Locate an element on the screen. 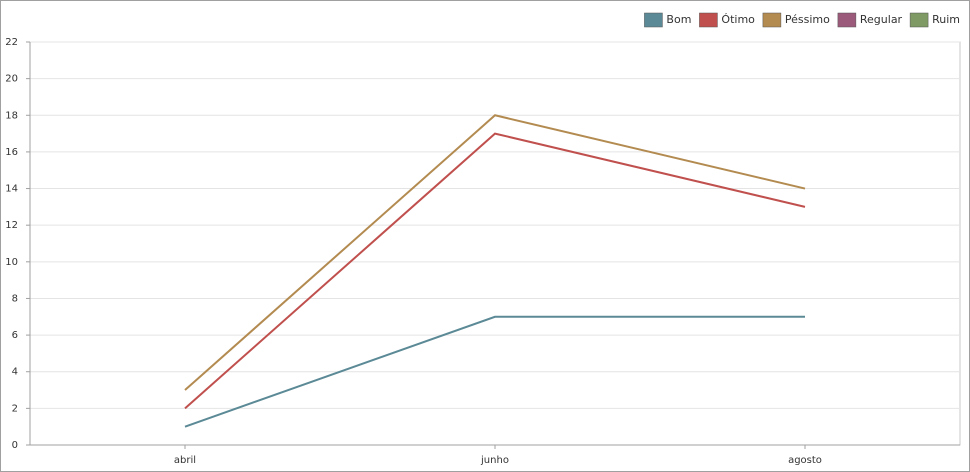 The width and height of the screenshot is (970, 472). y-tick-label: 20 is located at coordinates (11, 79).